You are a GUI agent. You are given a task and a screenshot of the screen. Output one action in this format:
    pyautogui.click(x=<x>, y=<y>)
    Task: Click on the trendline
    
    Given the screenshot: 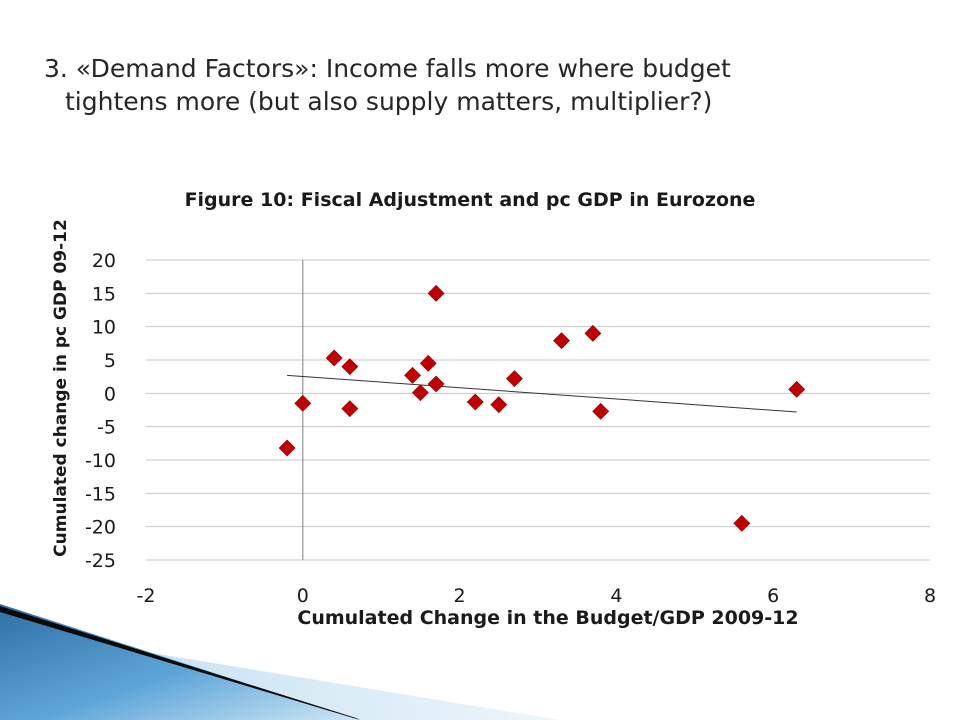 What is the action you would take?
    pyautogui.click(x=542, y=393)
    